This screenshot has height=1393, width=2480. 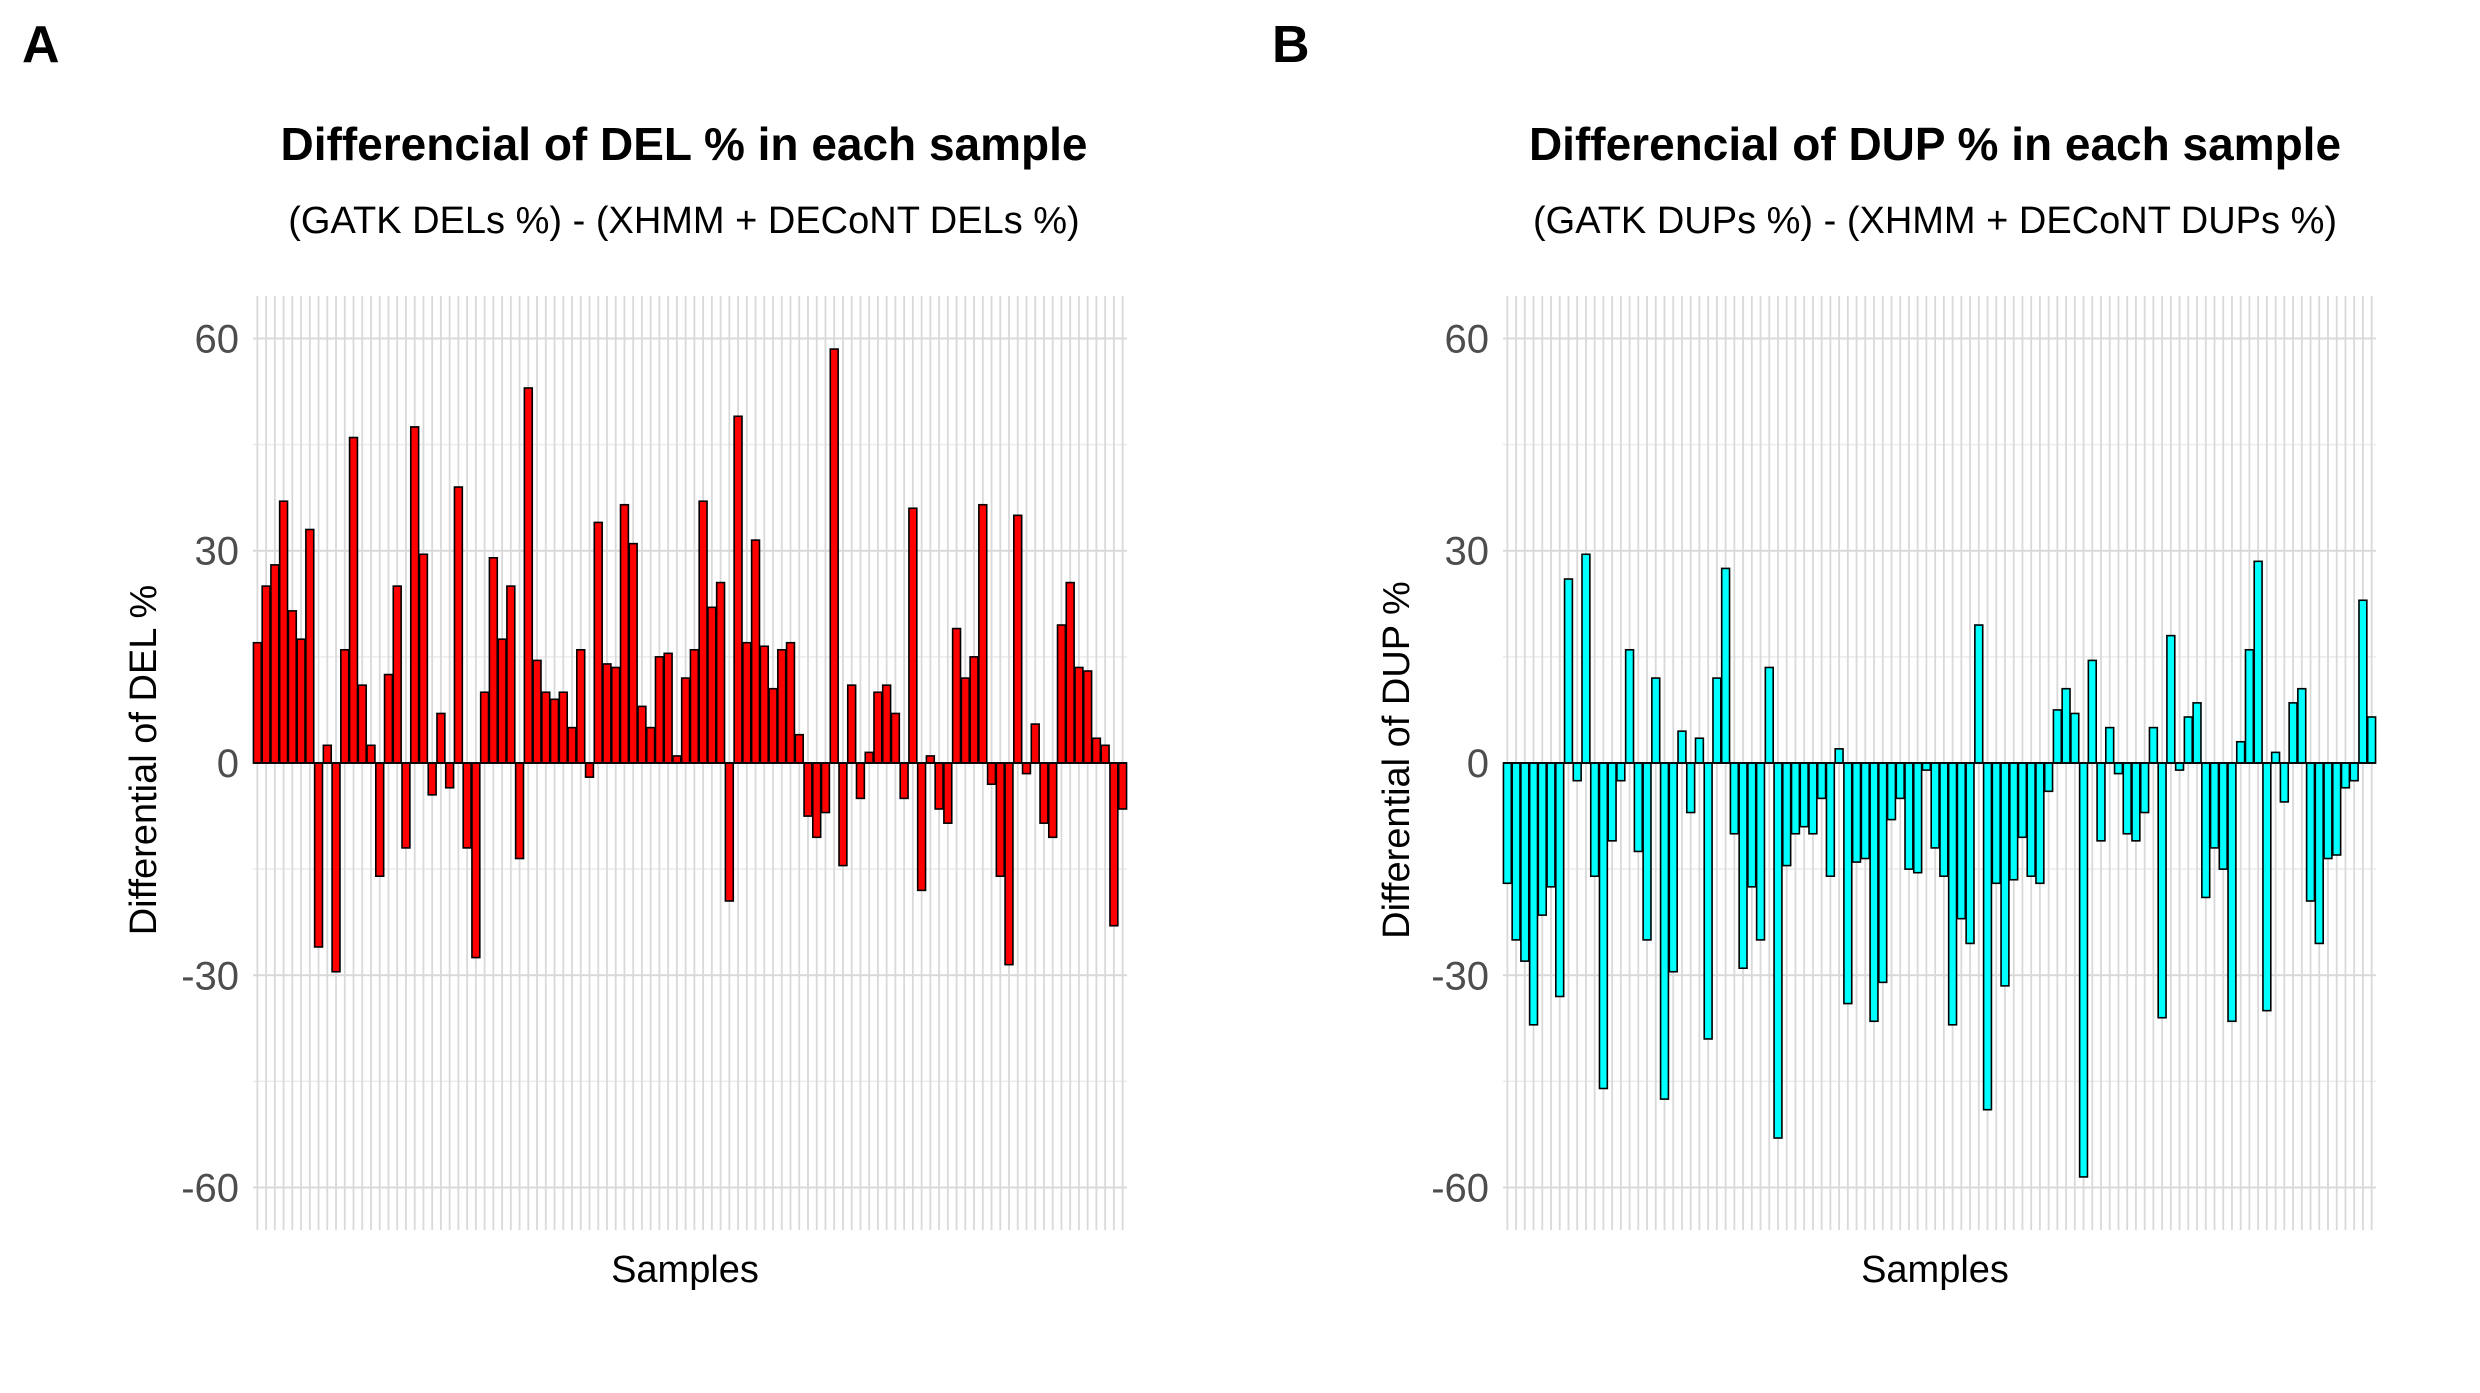 What do you see at coordinates (1467, 552) in the screenshot?
I see `y-tick-label: 30` at bounding box center [1467, 552].